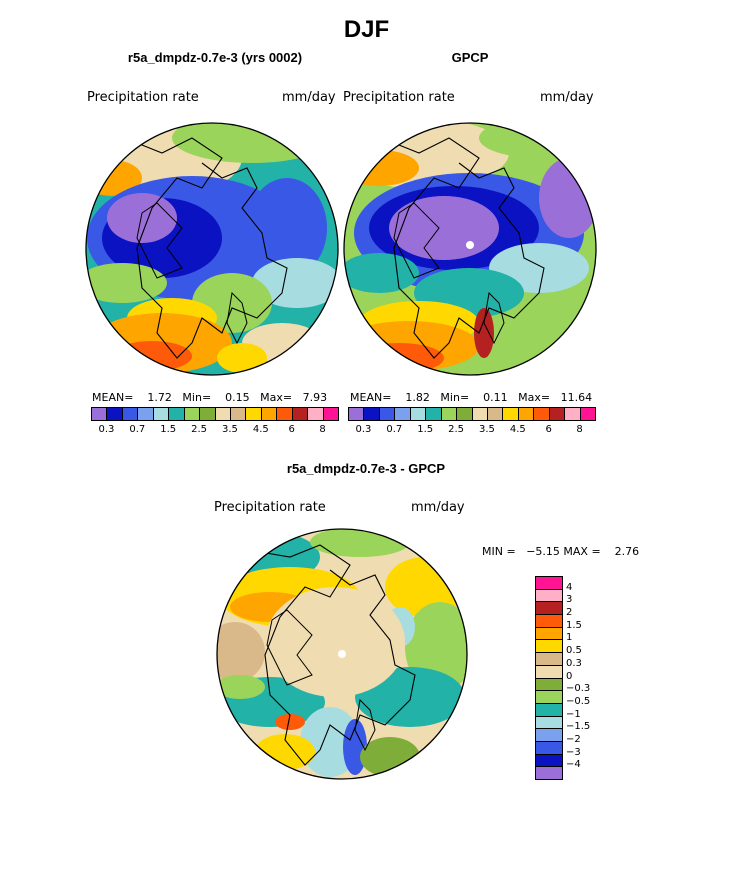 The width and height of the screenshot is (733, 882). Describe the element at coordinates (270, 507) in the screenshot. I see `panel-diff-variable: Precipitation rate` at that location.